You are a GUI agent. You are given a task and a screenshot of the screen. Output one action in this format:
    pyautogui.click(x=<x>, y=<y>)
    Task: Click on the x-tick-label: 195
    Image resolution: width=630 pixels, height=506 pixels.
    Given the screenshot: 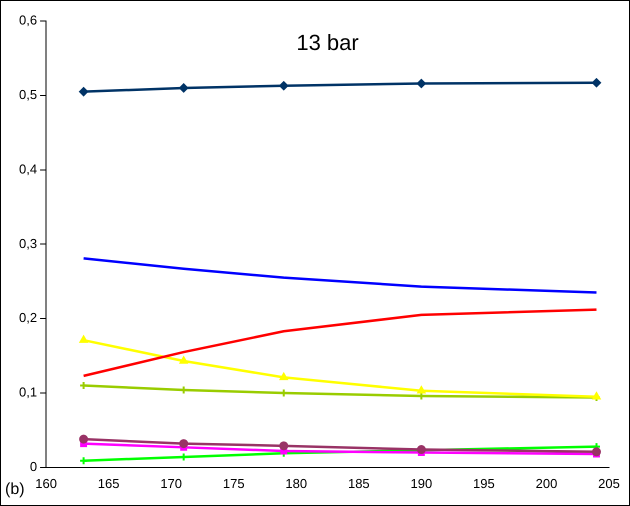 What is the action you would take?
    pyautogui.click(x=484, y=483)
    